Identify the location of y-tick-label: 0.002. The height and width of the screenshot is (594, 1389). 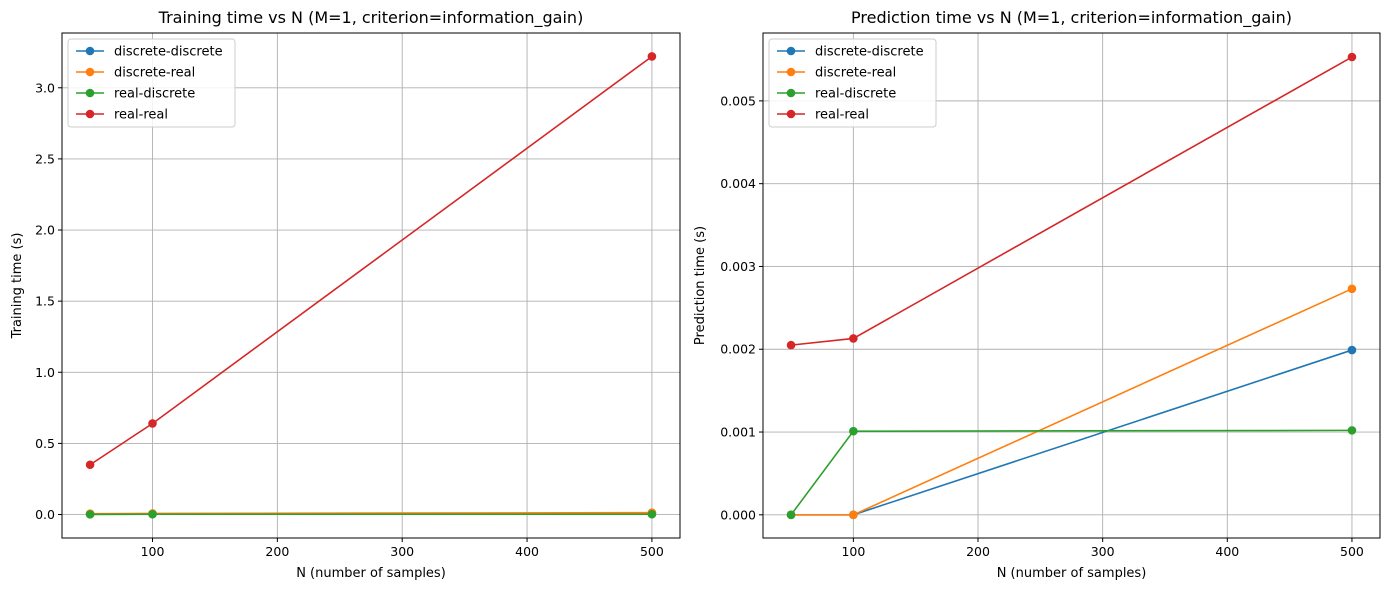
(738, 349).